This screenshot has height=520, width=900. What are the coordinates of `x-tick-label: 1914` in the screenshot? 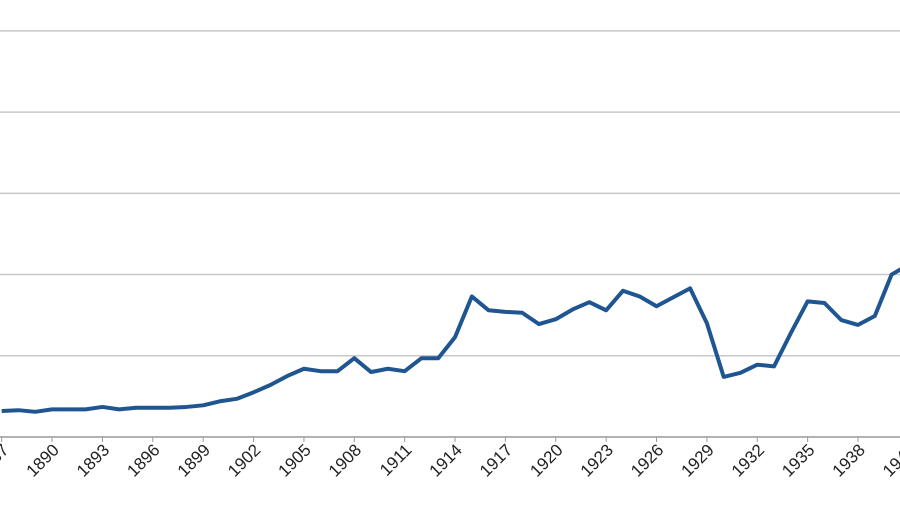 It's located at (446, 460).